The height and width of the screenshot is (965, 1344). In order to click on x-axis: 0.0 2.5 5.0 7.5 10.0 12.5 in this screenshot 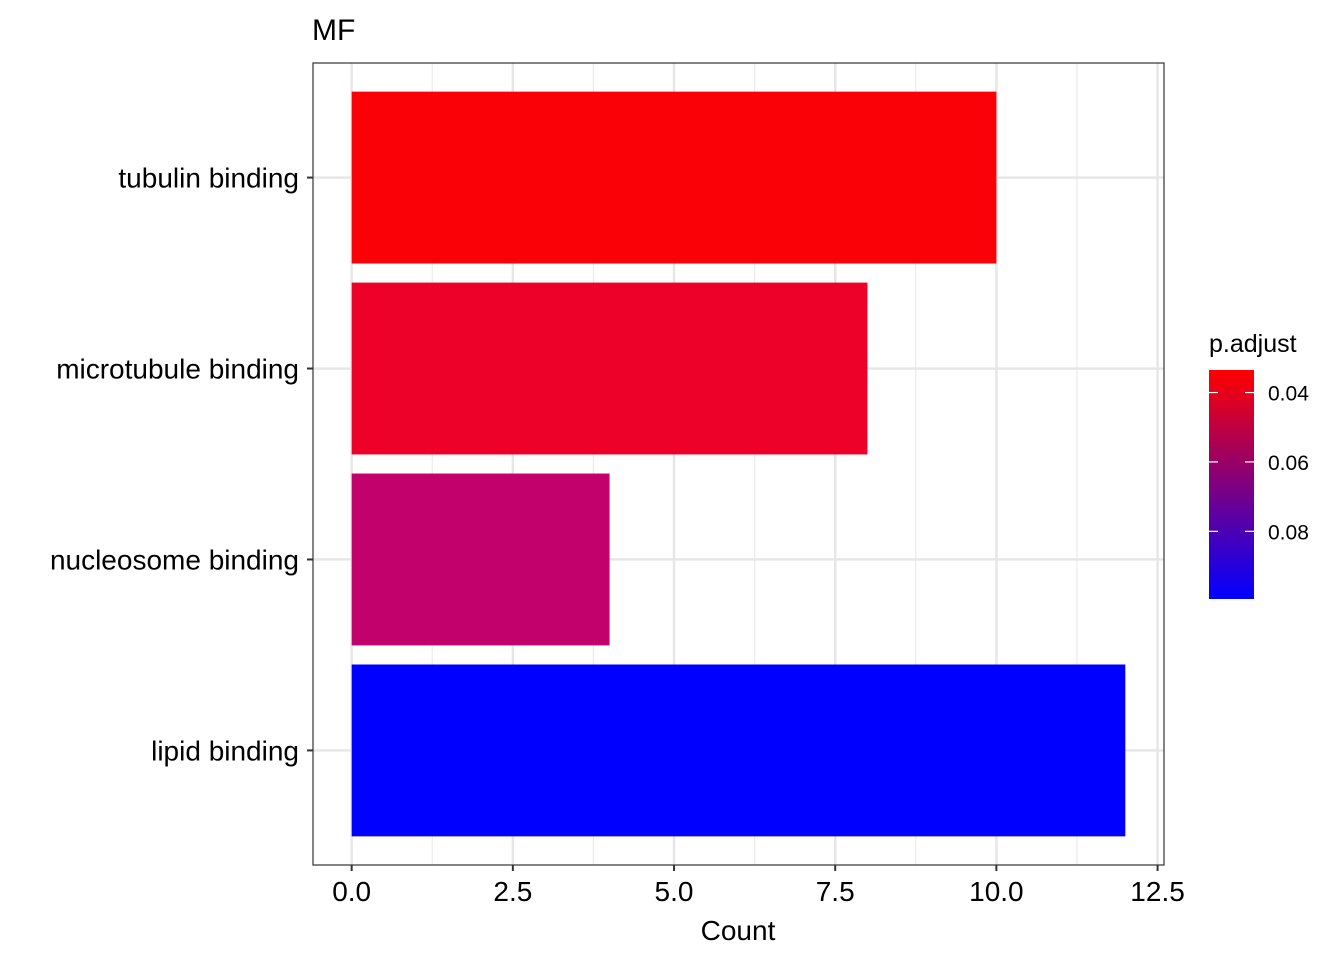, I will do `click(758, 886)`.